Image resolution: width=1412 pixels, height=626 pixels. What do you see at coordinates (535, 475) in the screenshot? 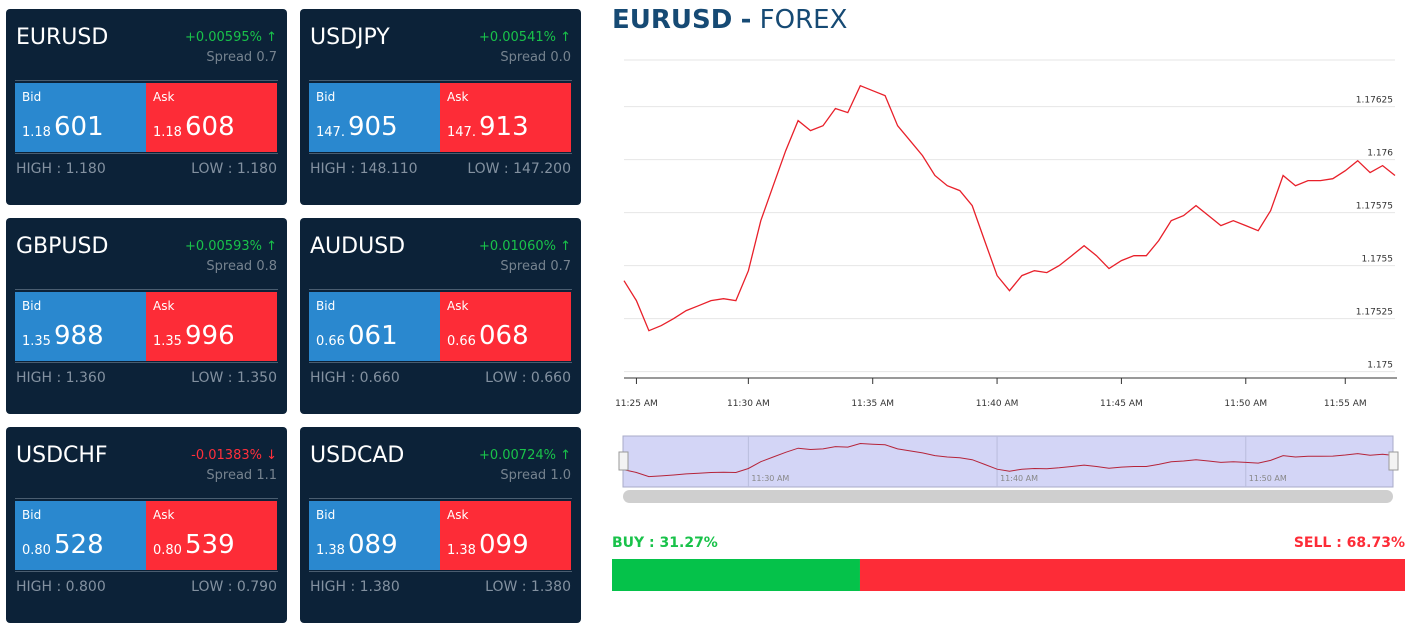
I see `spread: Spread 1.0` at bounding box center [535, 475].